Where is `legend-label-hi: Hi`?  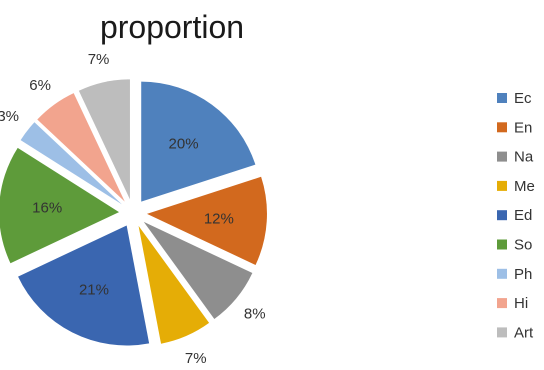
legend-label-hi: Hi is located at coordinates (521, 303).